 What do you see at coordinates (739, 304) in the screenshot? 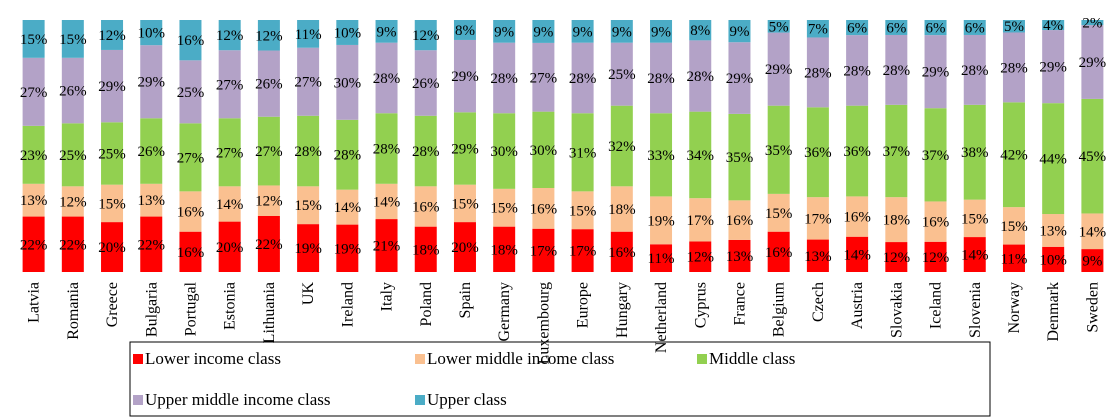
I see `x-tick-label: France` at bounding box center [739, 304].